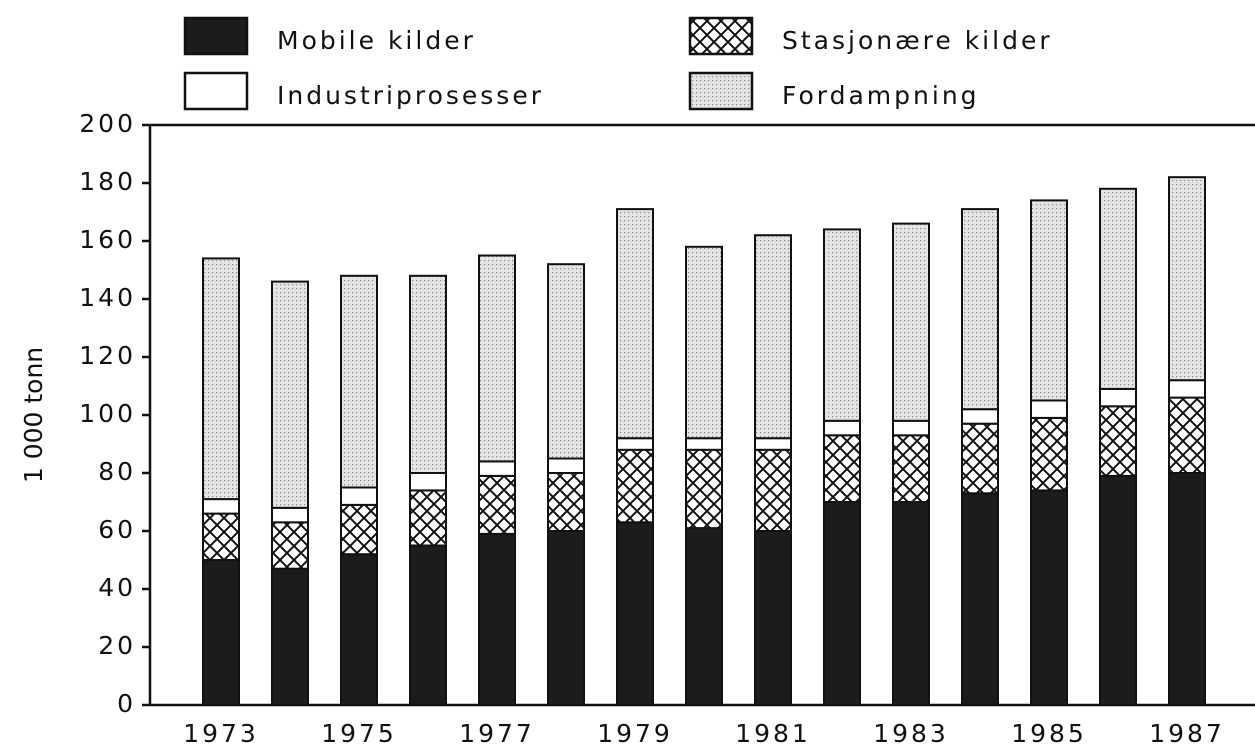 This screenshot has height=747, width=1255. I want to click on y-tick-label: 200, so click(107, 123).